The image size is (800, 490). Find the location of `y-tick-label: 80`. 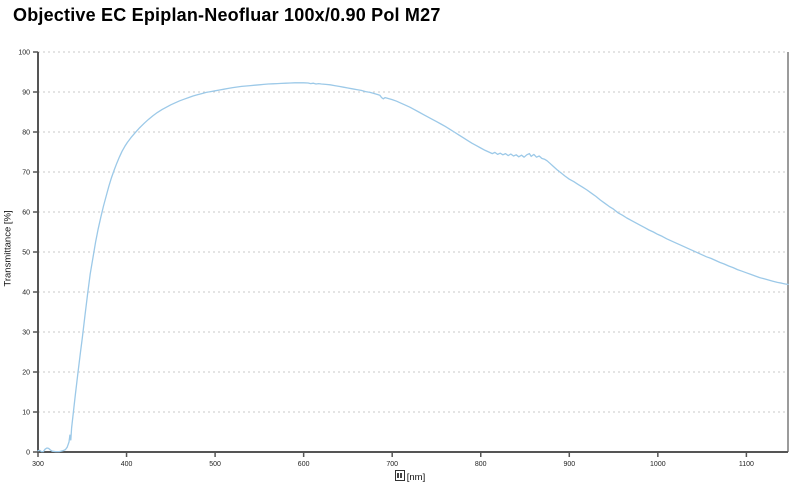

y-tick-label: 80 is located at coordinates (26, 133).